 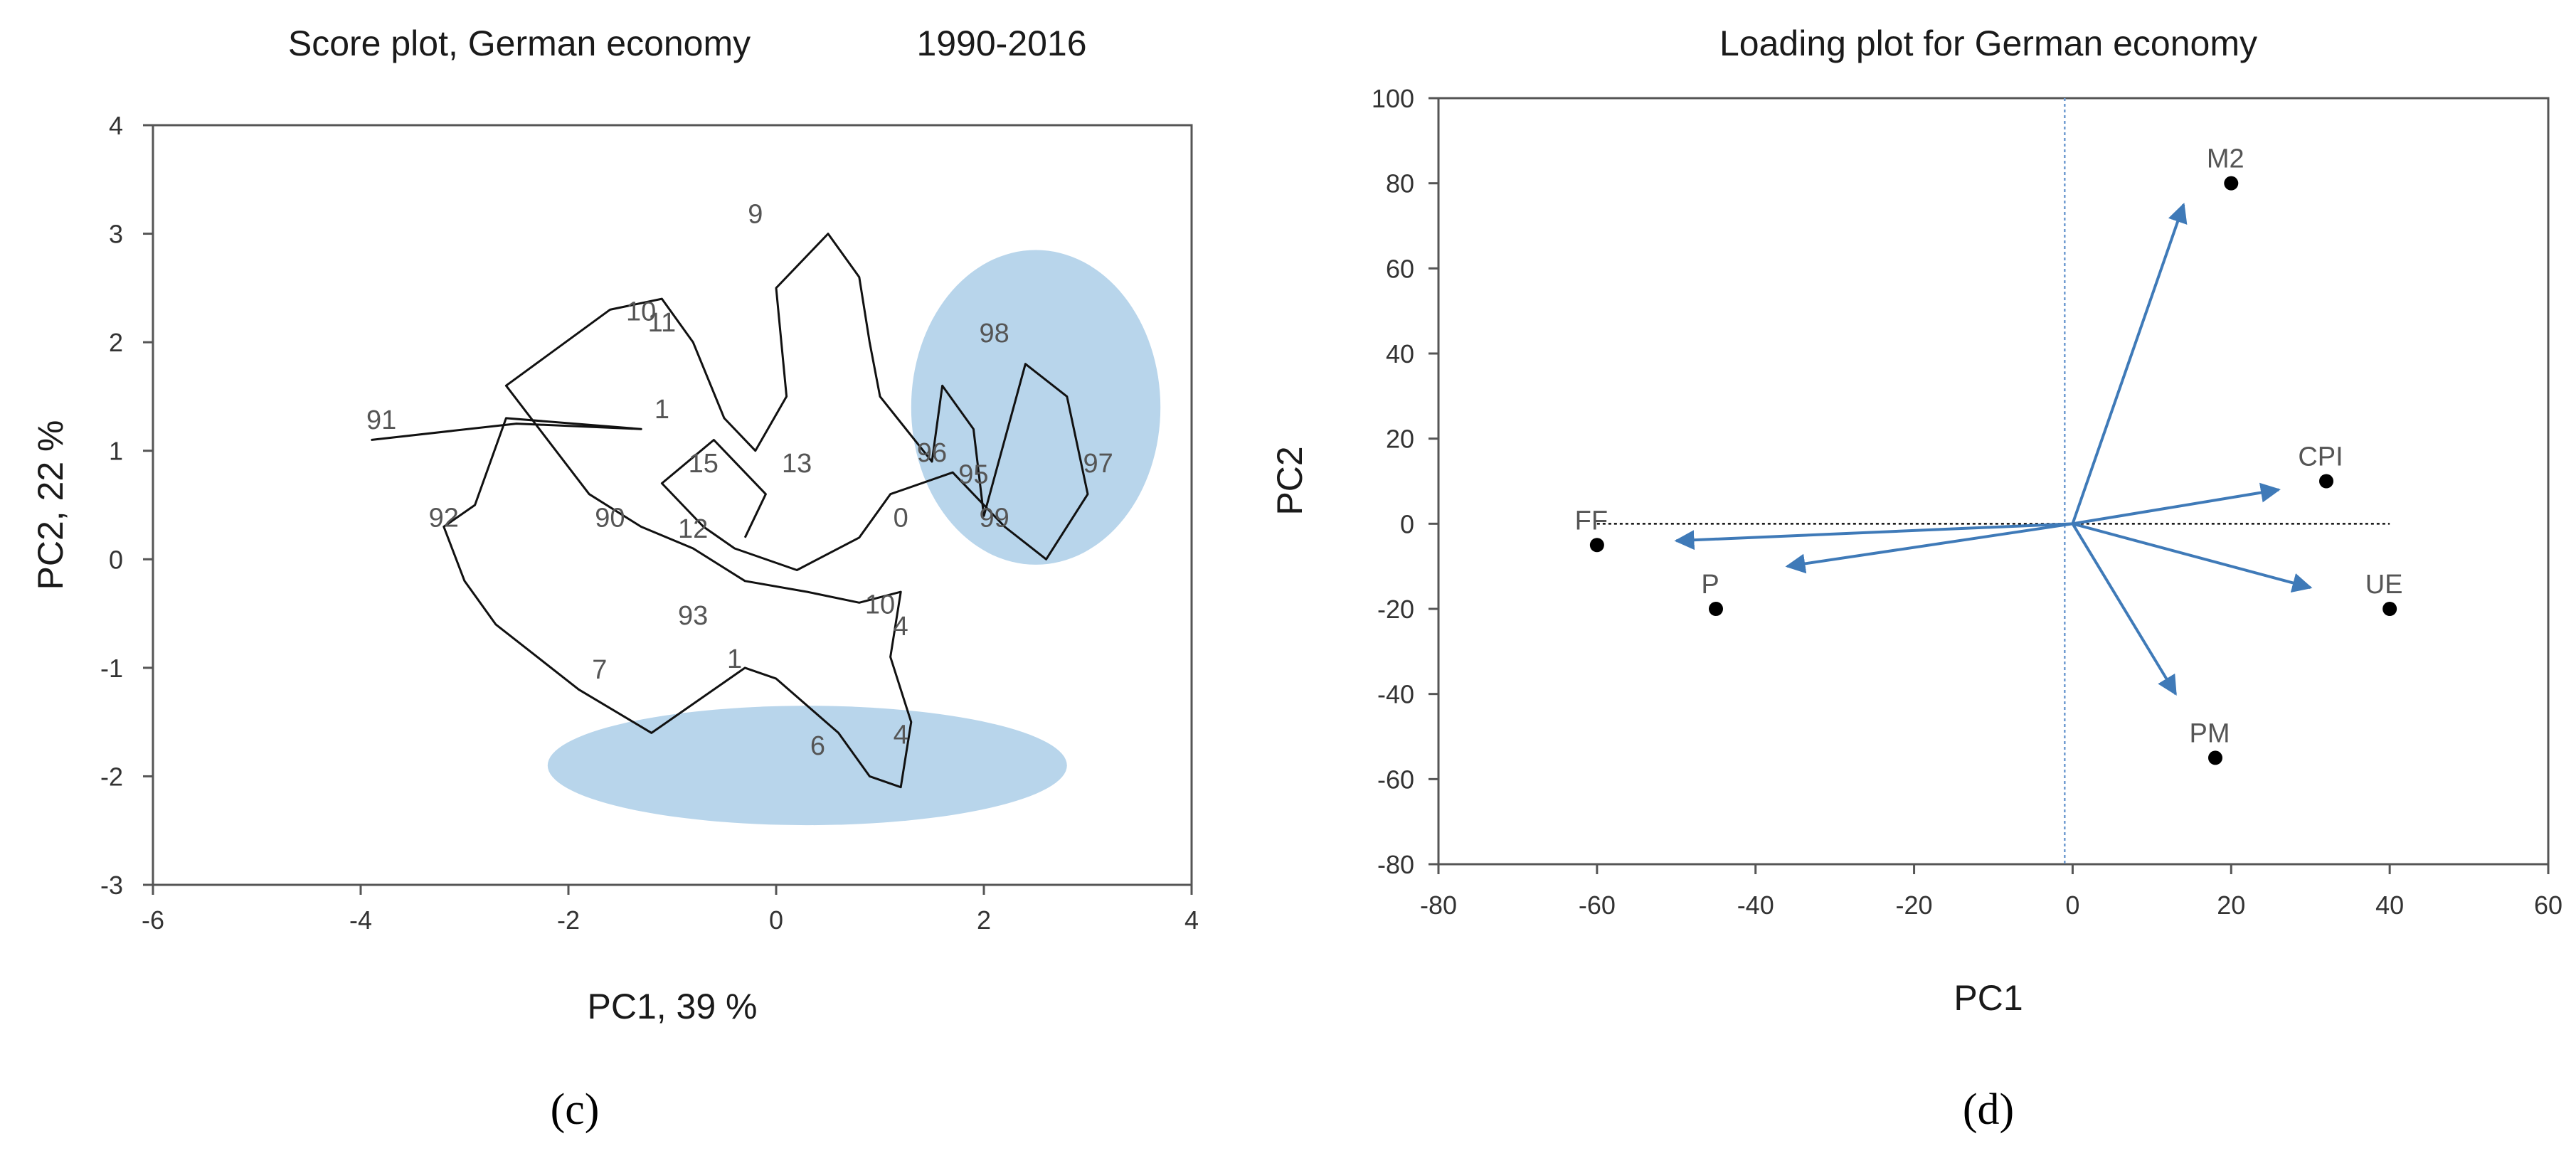 What do you see at coordinates (1400, 183) in the screenshot?
I see `loading-y-tick-label: 80` at bounding box center [1400, 183].